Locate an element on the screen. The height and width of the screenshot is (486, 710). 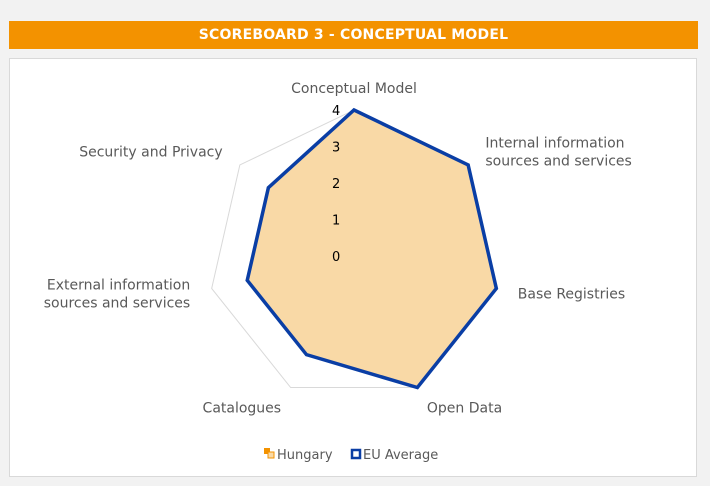
chart-legend: Hungary EU Average is located at coordinates (351, 455).